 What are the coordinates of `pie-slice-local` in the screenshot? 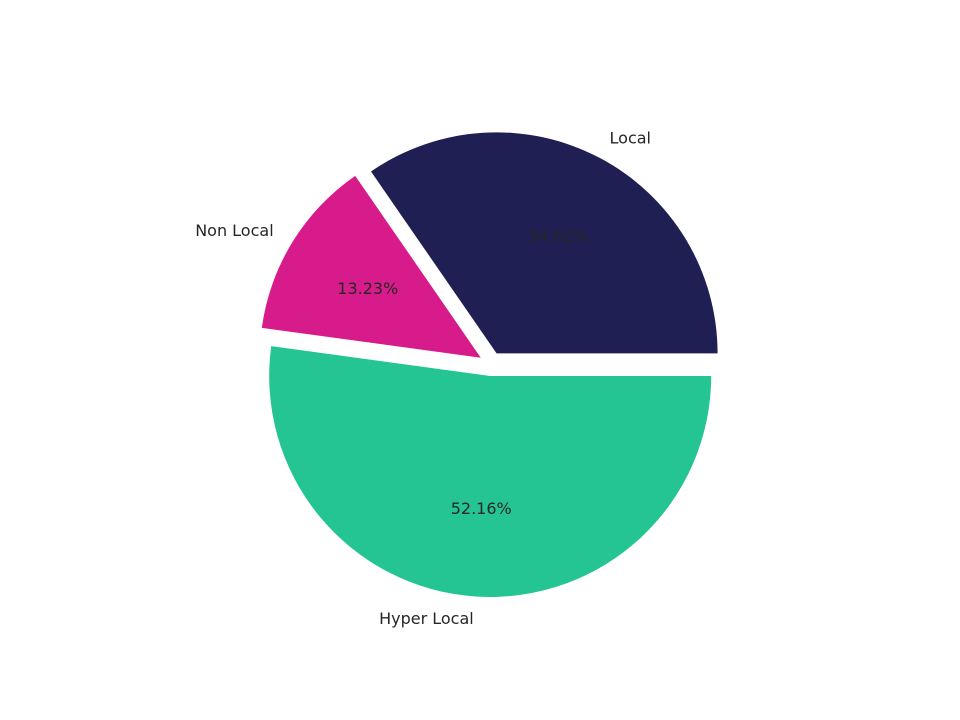 It's located at (544, 243).